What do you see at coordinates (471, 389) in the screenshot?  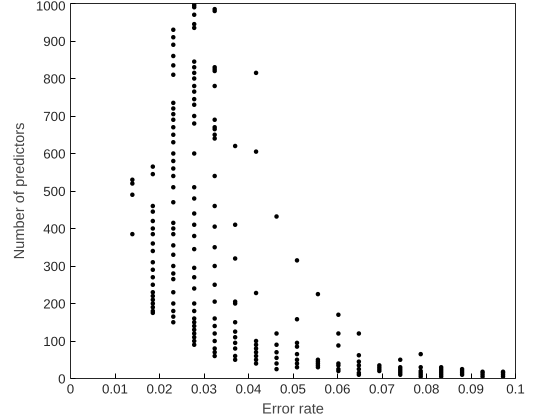 I see `x-tick-label: 0.09` at bounding box center [471, 389].